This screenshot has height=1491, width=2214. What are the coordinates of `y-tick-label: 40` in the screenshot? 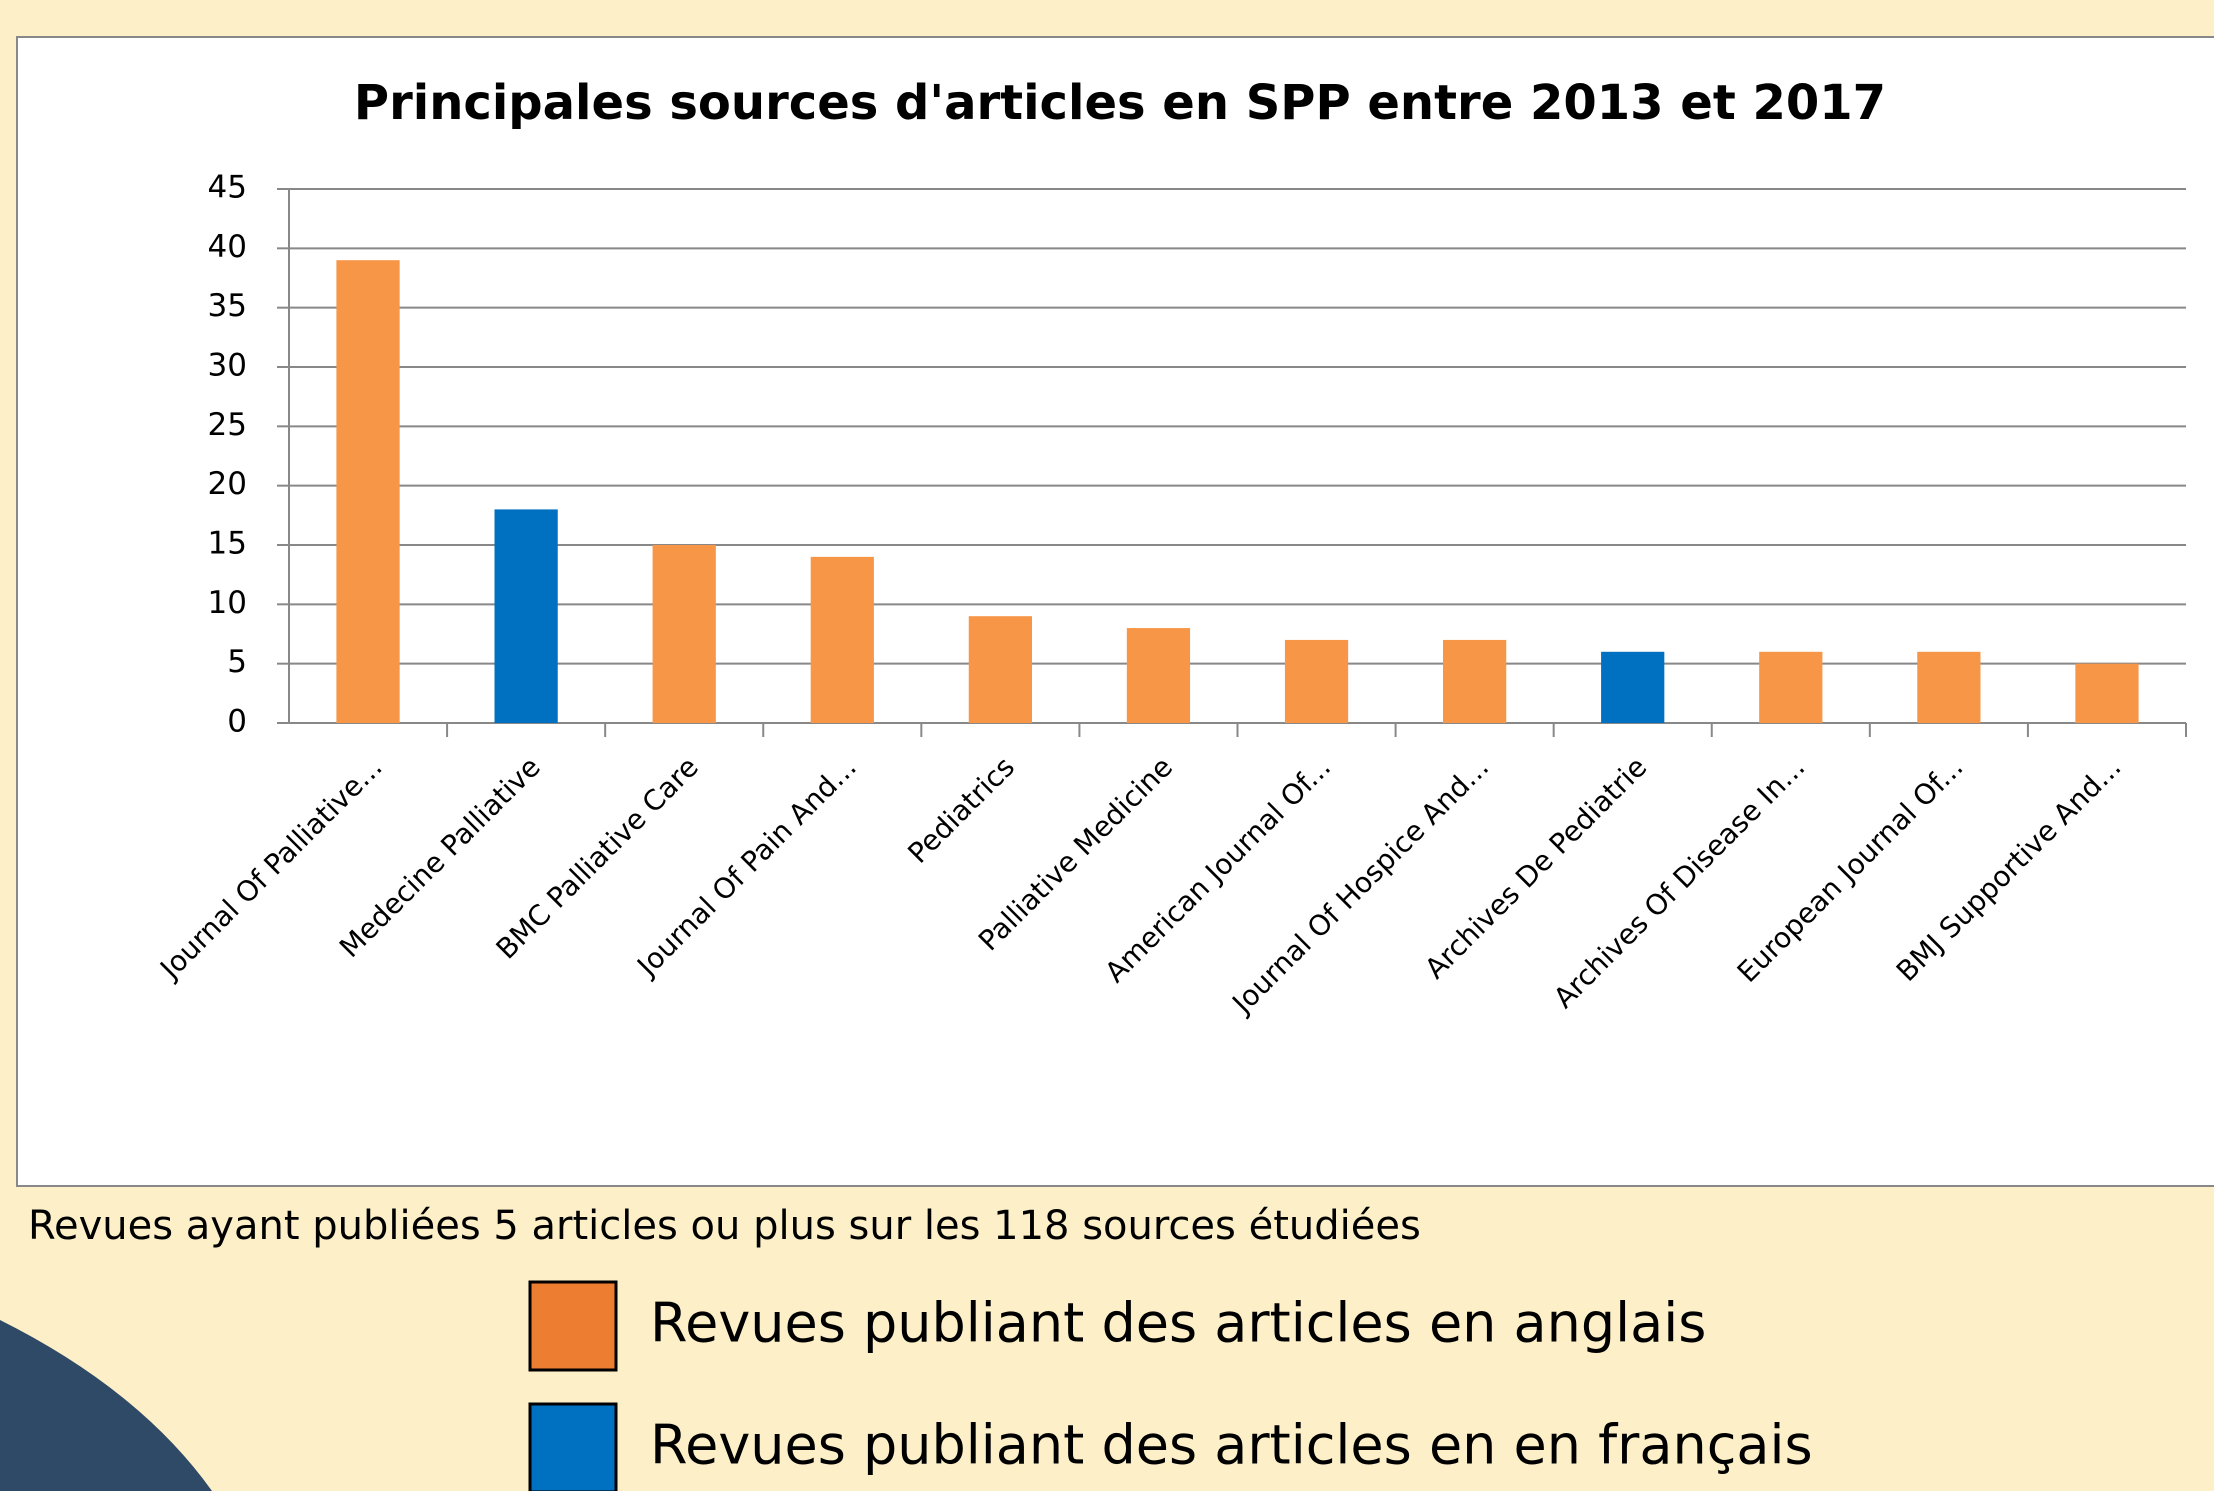 It's located at (227, 247).